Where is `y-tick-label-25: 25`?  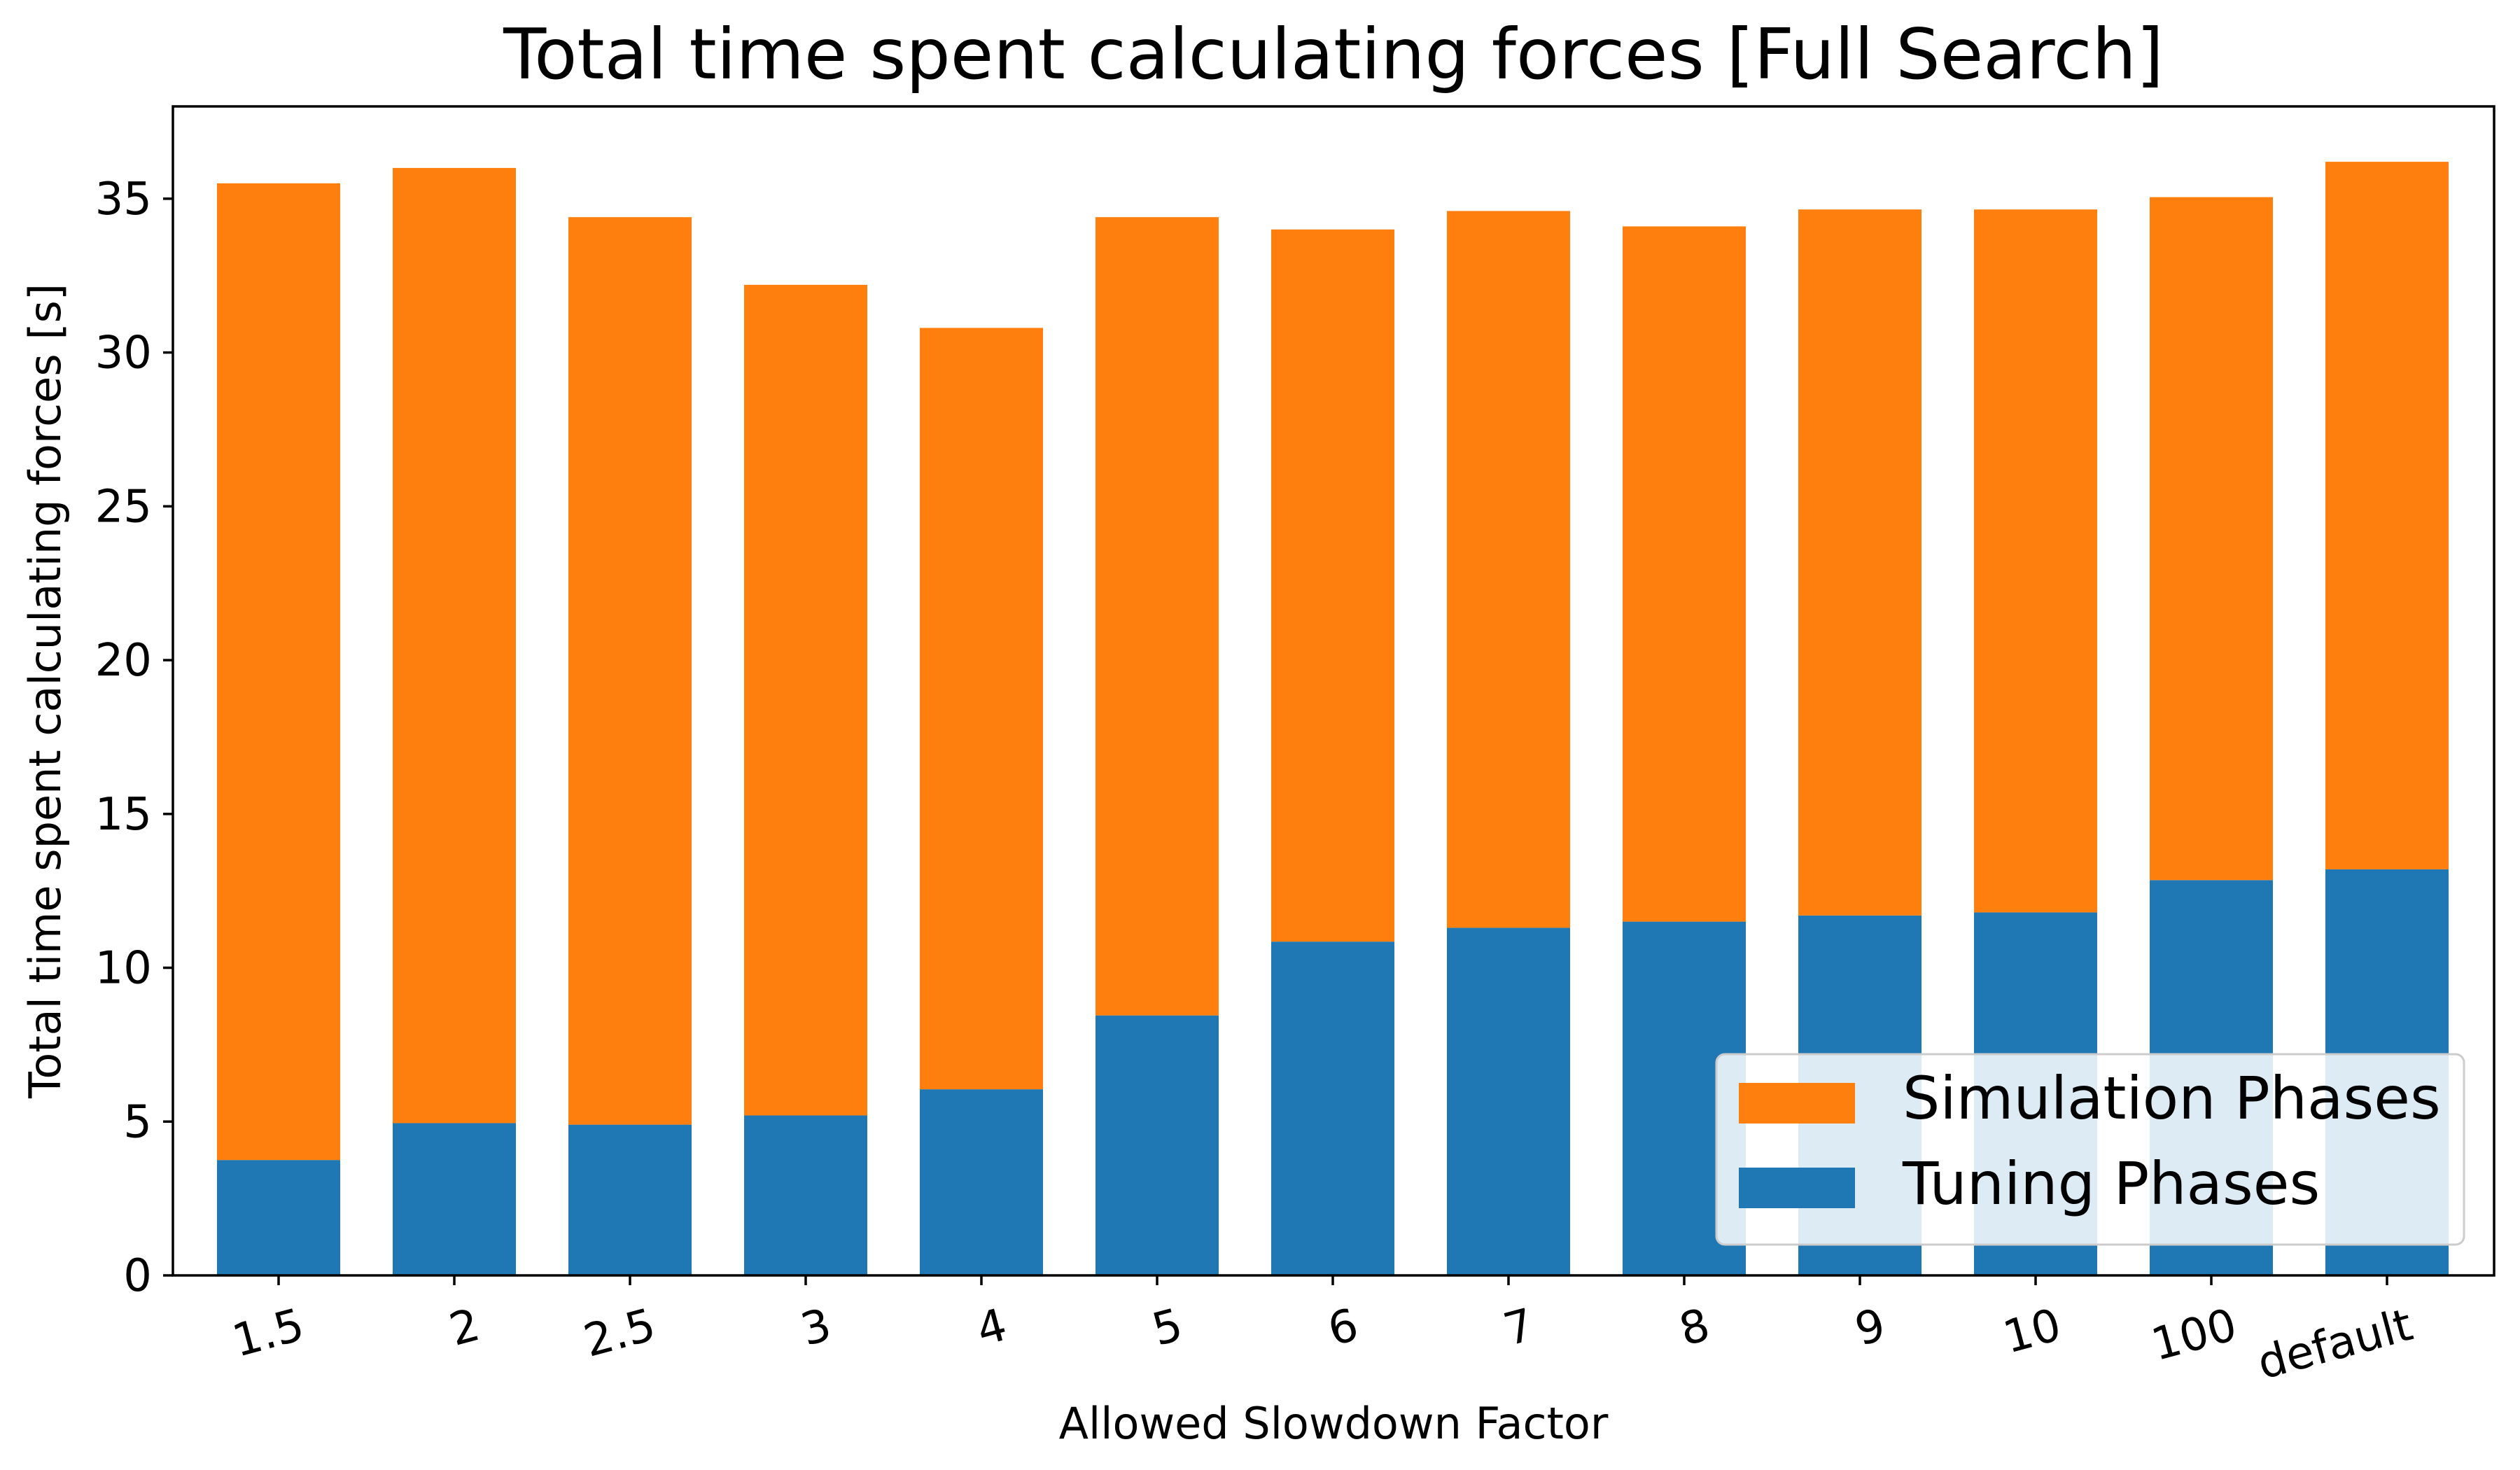 y-tick-label-25: 25 is located at coordinates (123, 507).